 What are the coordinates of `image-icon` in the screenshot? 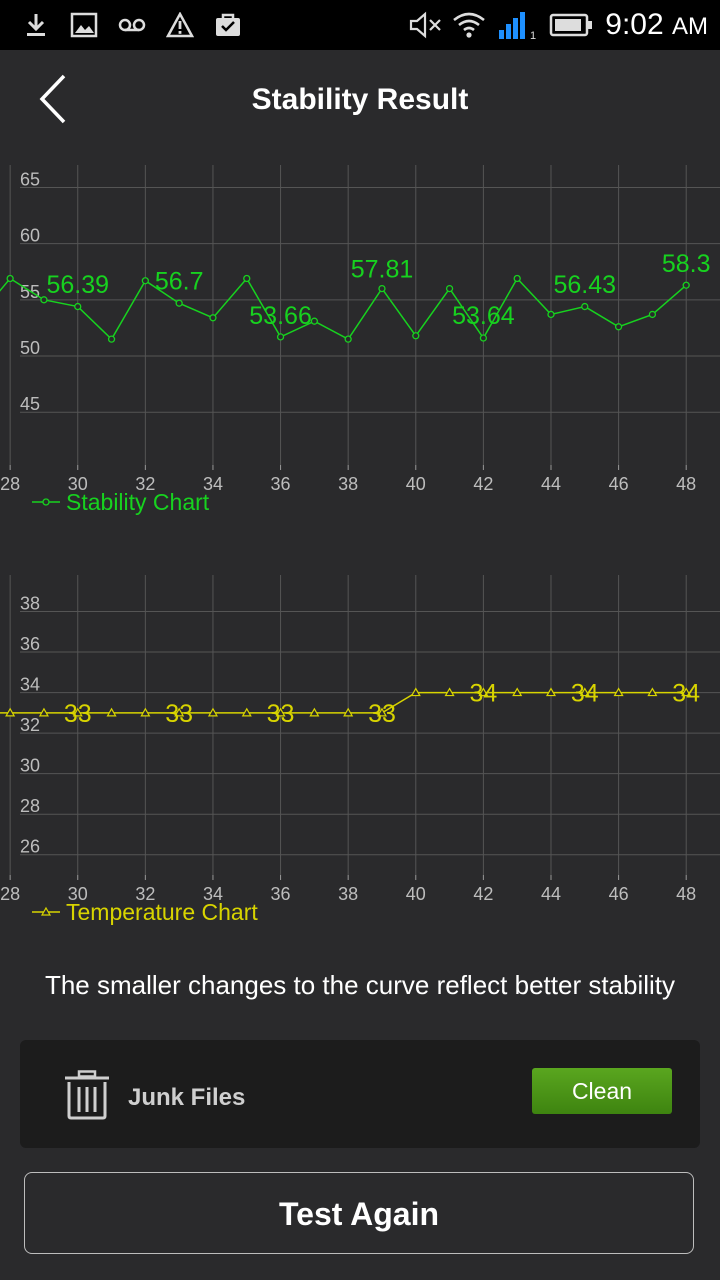 It's located at (84, 25).